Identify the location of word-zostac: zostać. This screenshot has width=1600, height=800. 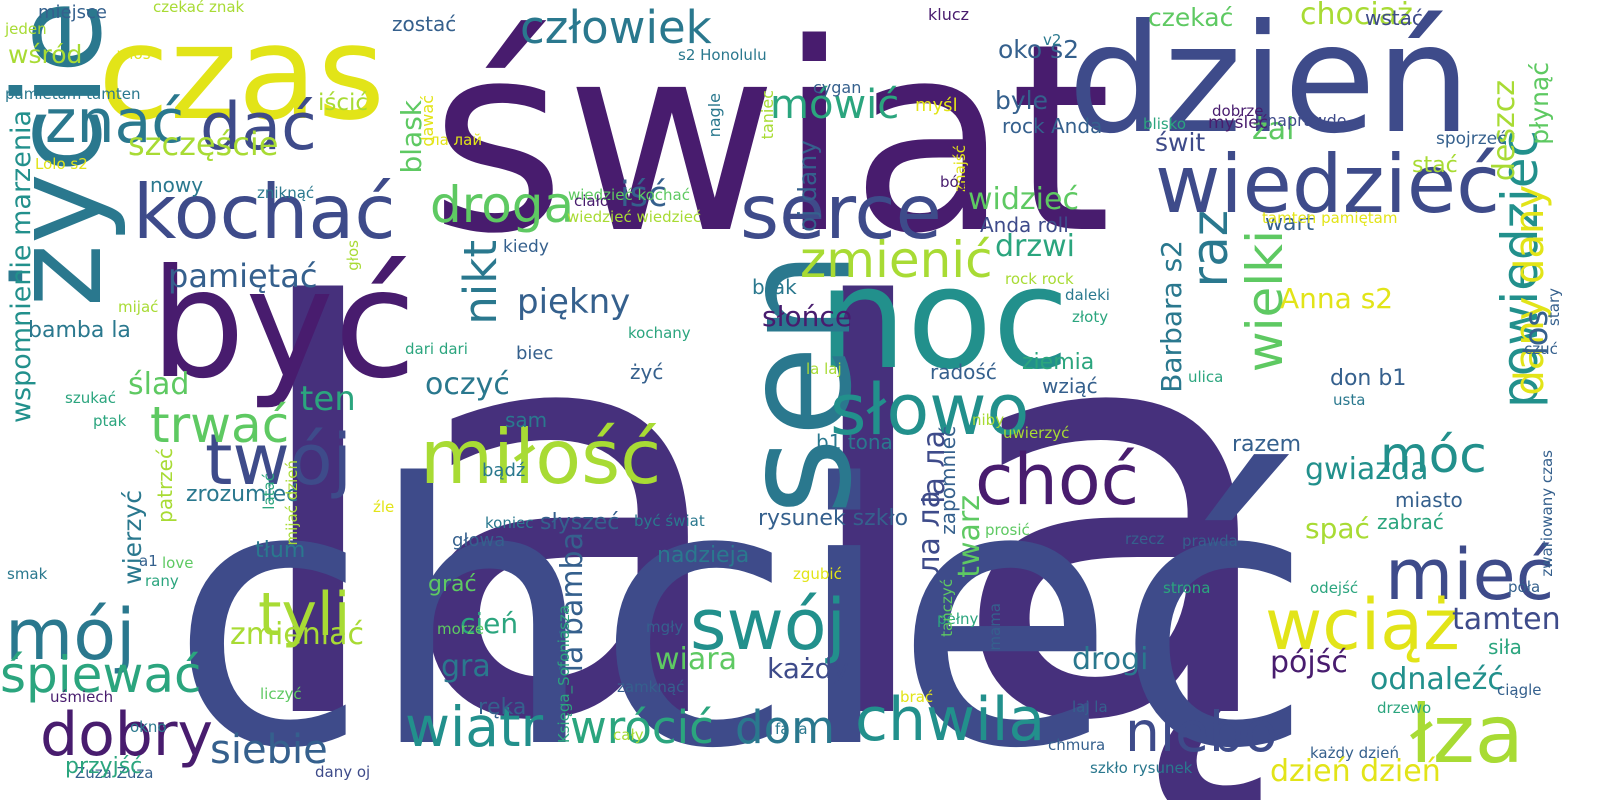
(424, 24).